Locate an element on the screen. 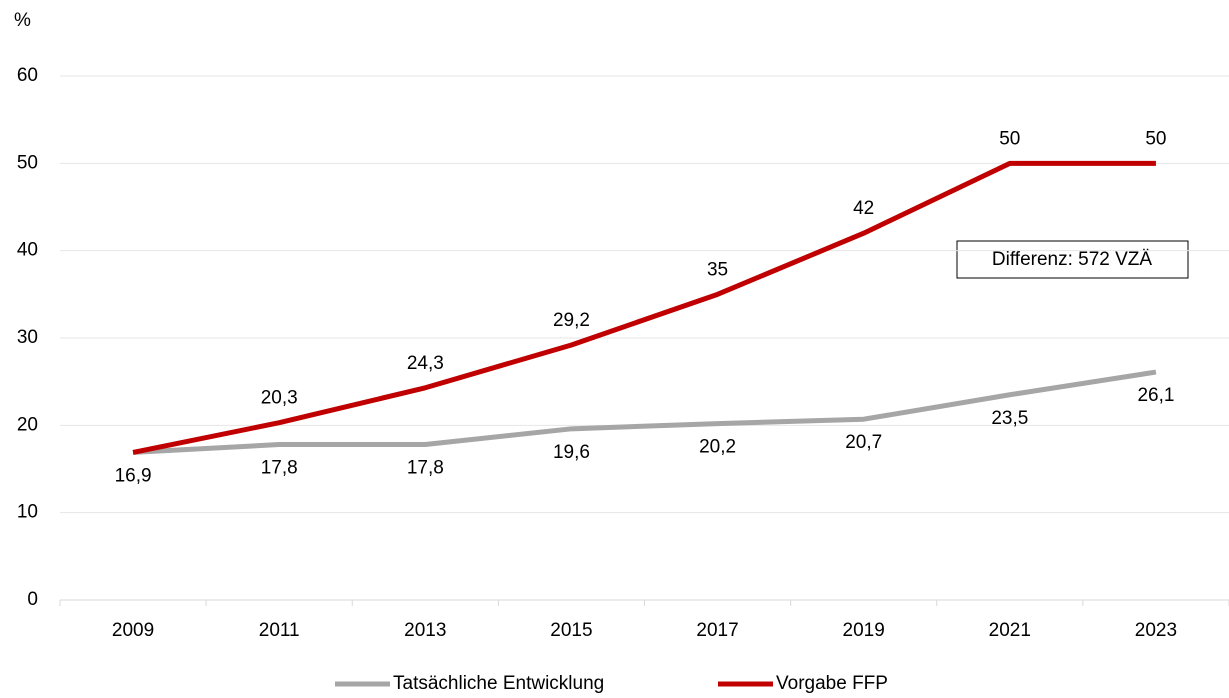  data-label: 16,9 is located at coordinates (133, 475).